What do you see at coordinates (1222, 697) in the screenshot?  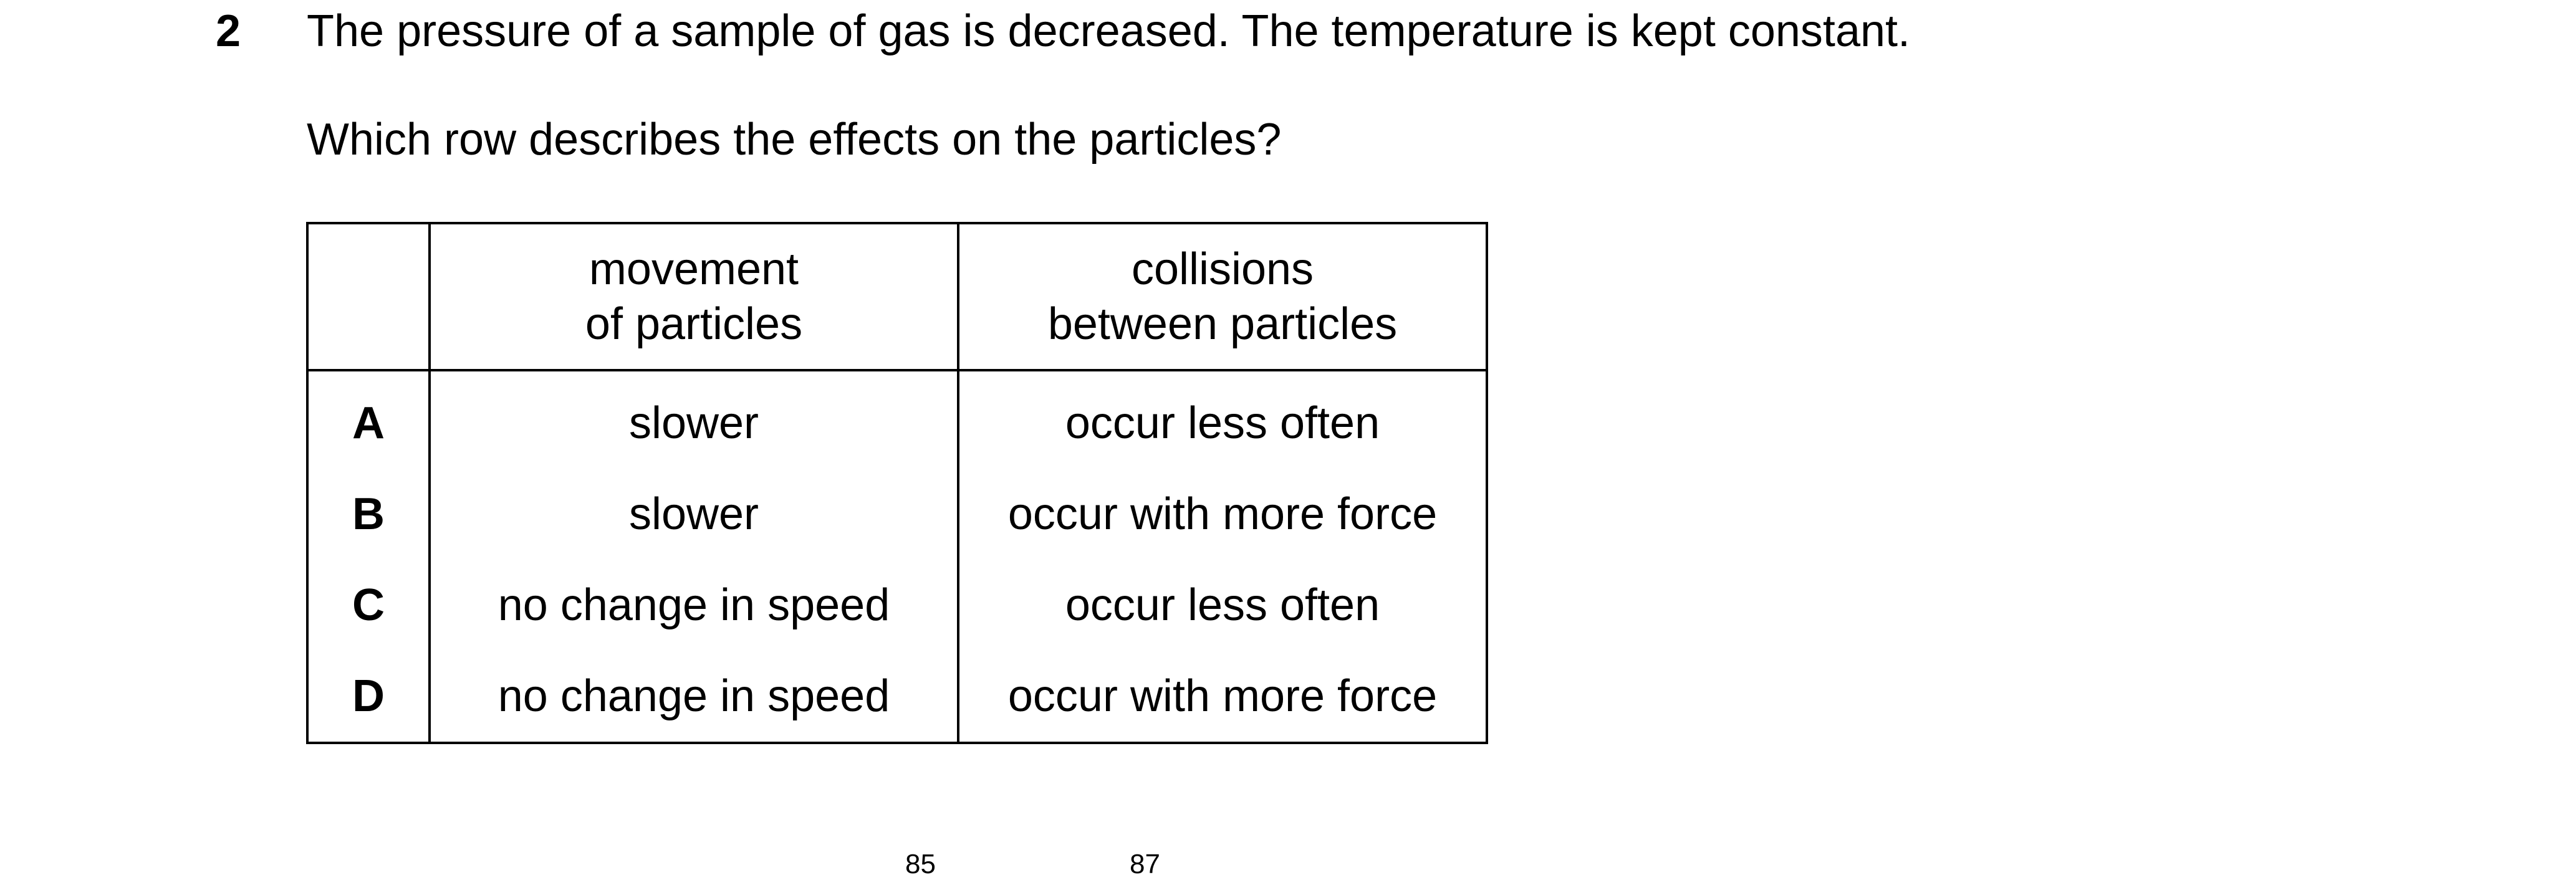 I see `row-collisions-d: occur with more force` at bounding box center [1222, 697].